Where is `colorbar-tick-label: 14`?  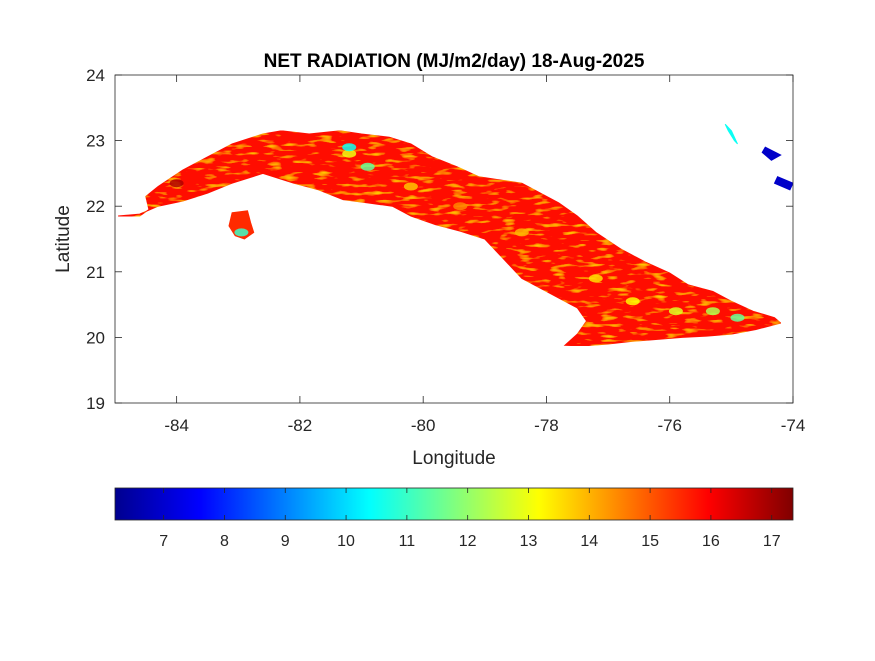
colorbar-tick-label: 14 is located at coordinates (589, 541).